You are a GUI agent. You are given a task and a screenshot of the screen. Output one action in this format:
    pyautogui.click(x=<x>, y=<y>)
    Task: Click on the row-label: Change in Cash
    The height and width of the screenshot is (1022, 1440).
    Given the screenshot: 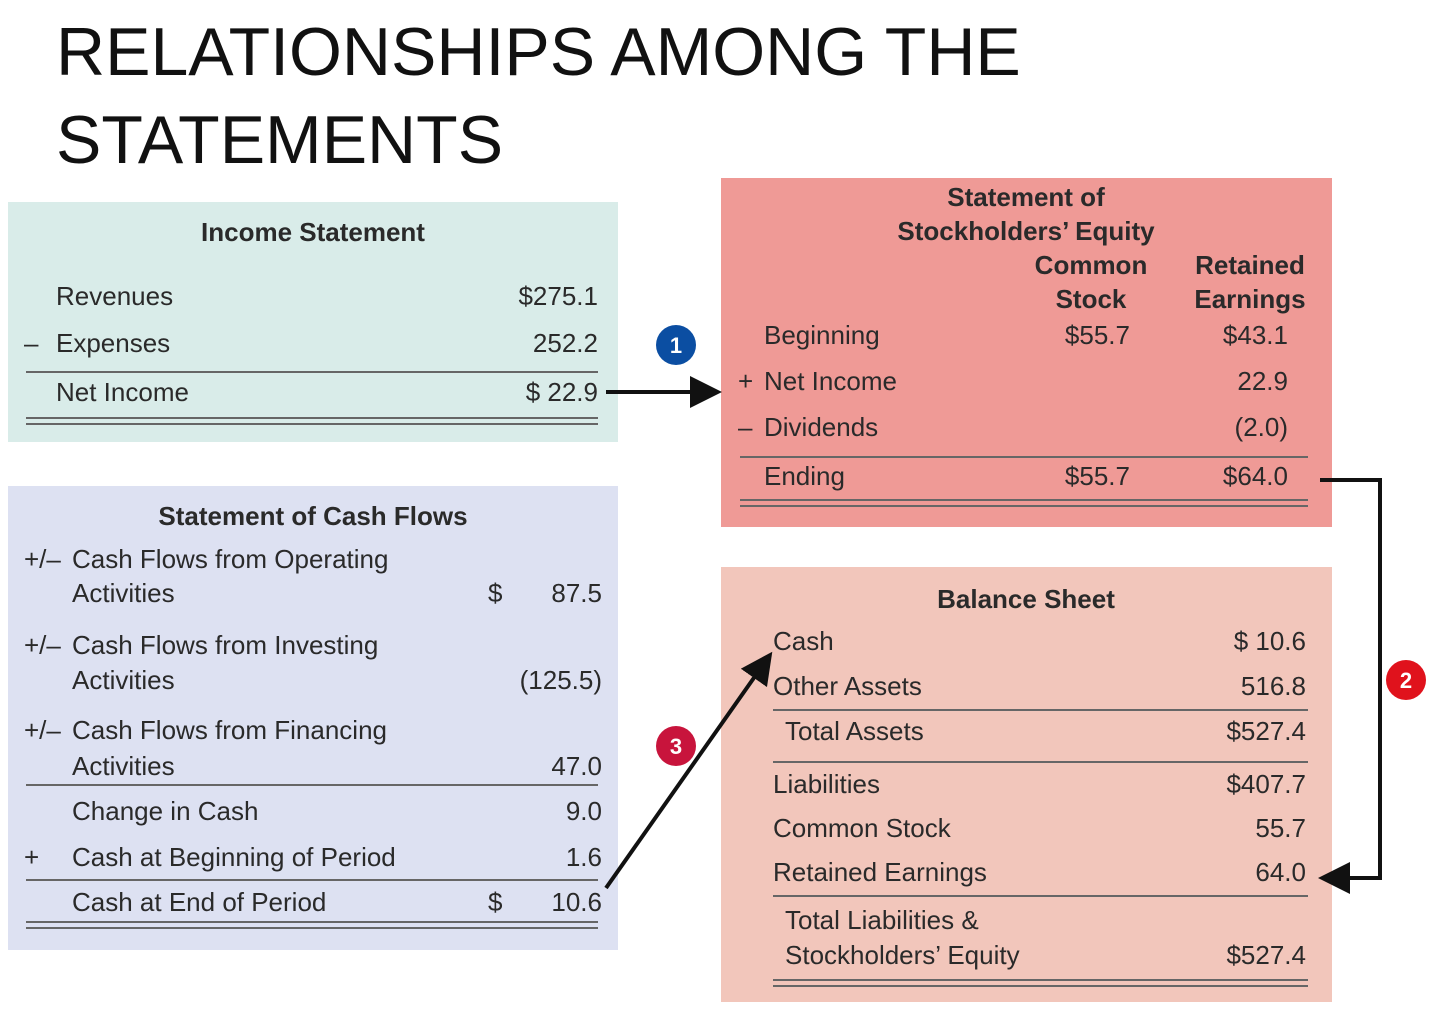 What is the action you would take?
    pyautogui.click(x=165, y=811)
    